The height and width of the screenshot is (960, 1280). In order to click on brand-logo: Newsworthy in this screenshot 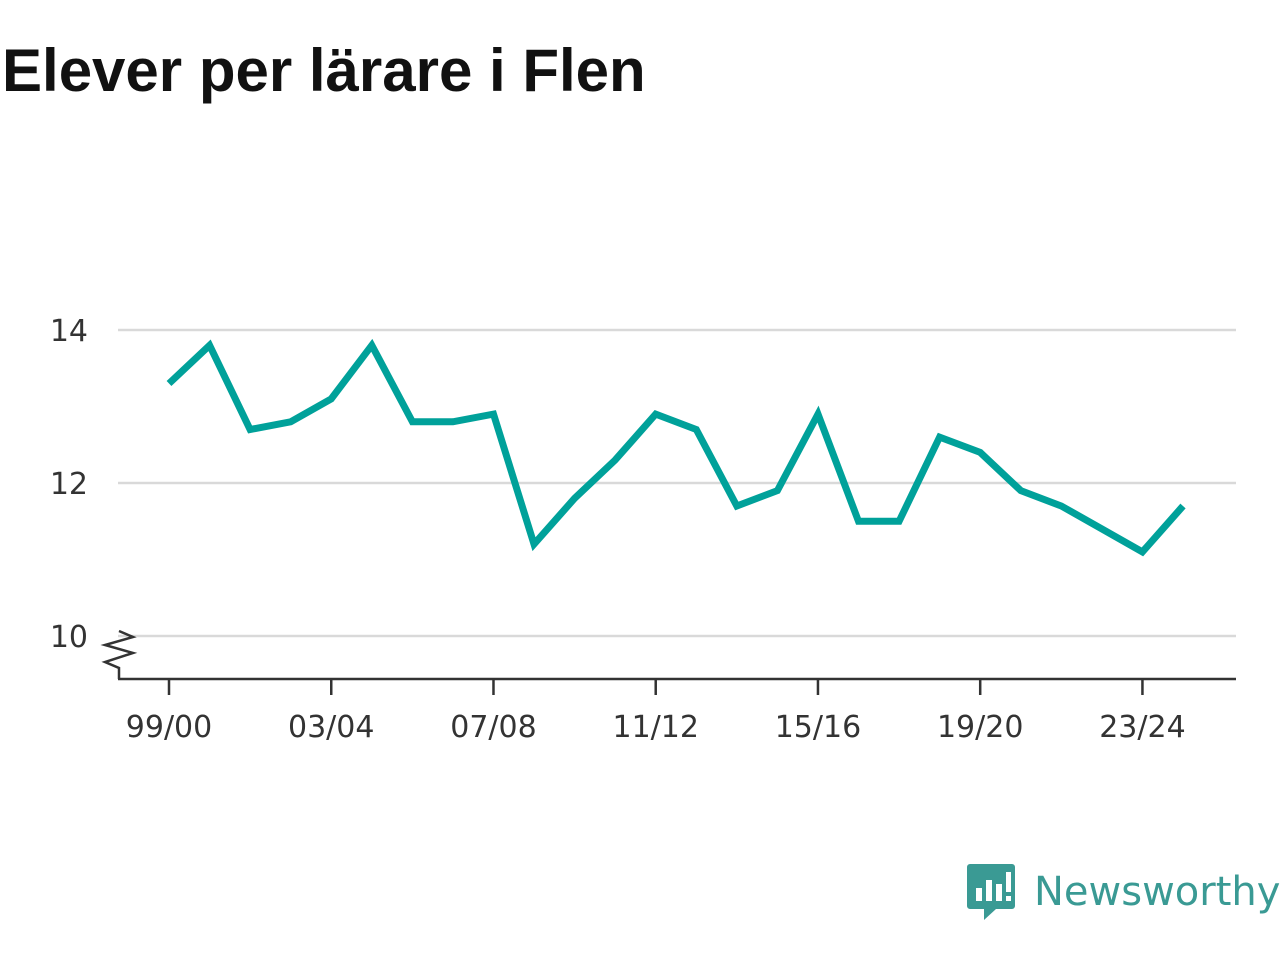, I will do `click(1123, 892)`.